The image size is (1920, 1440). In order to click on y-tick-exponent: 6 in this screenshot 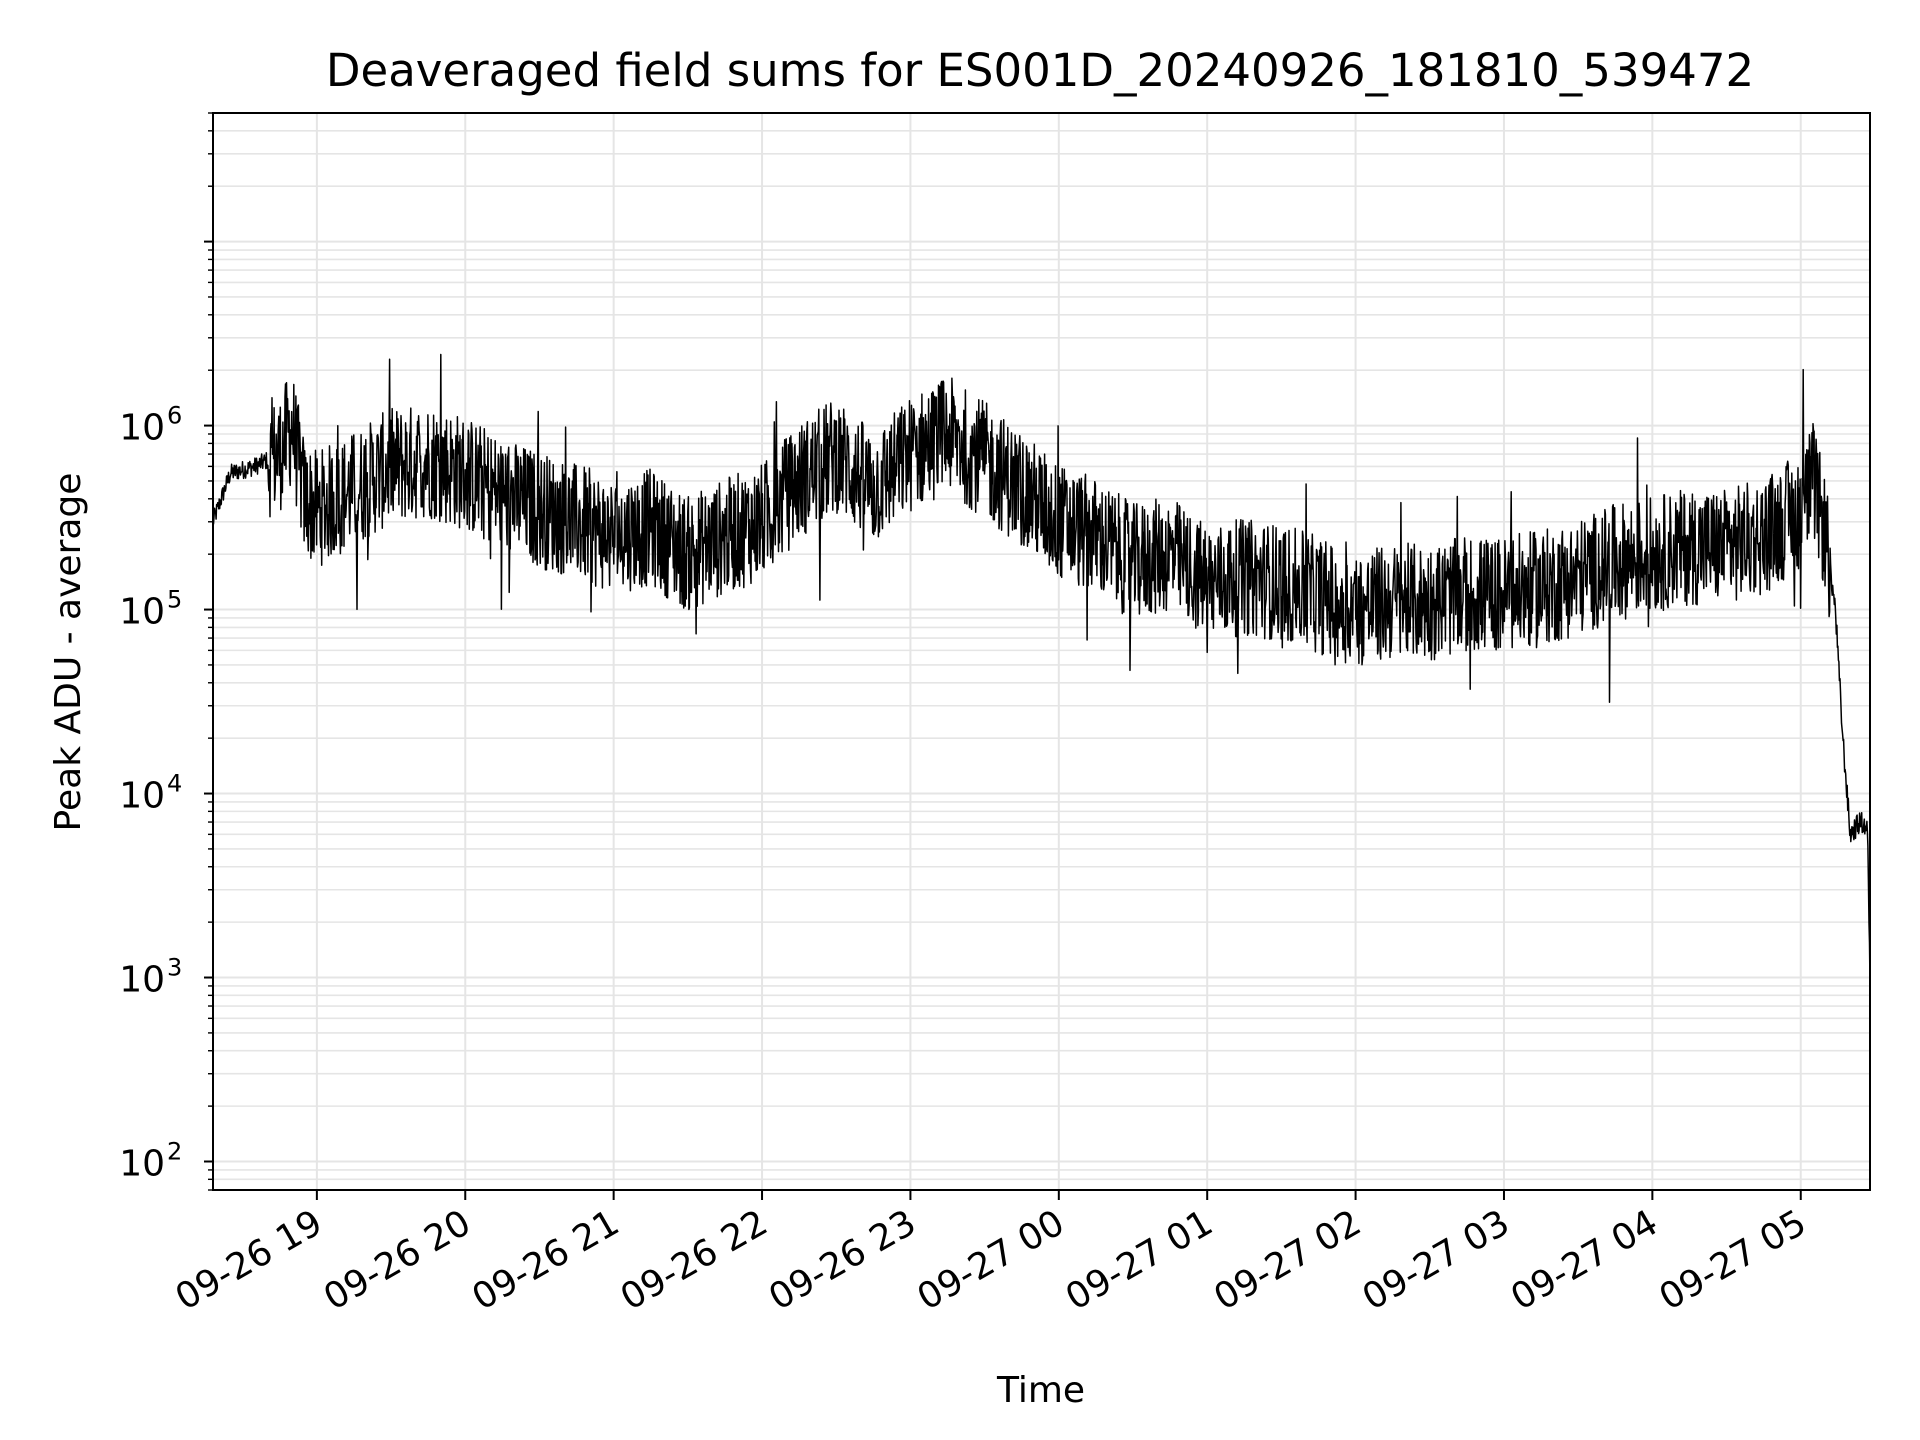, I will do `click(174, 416)`.